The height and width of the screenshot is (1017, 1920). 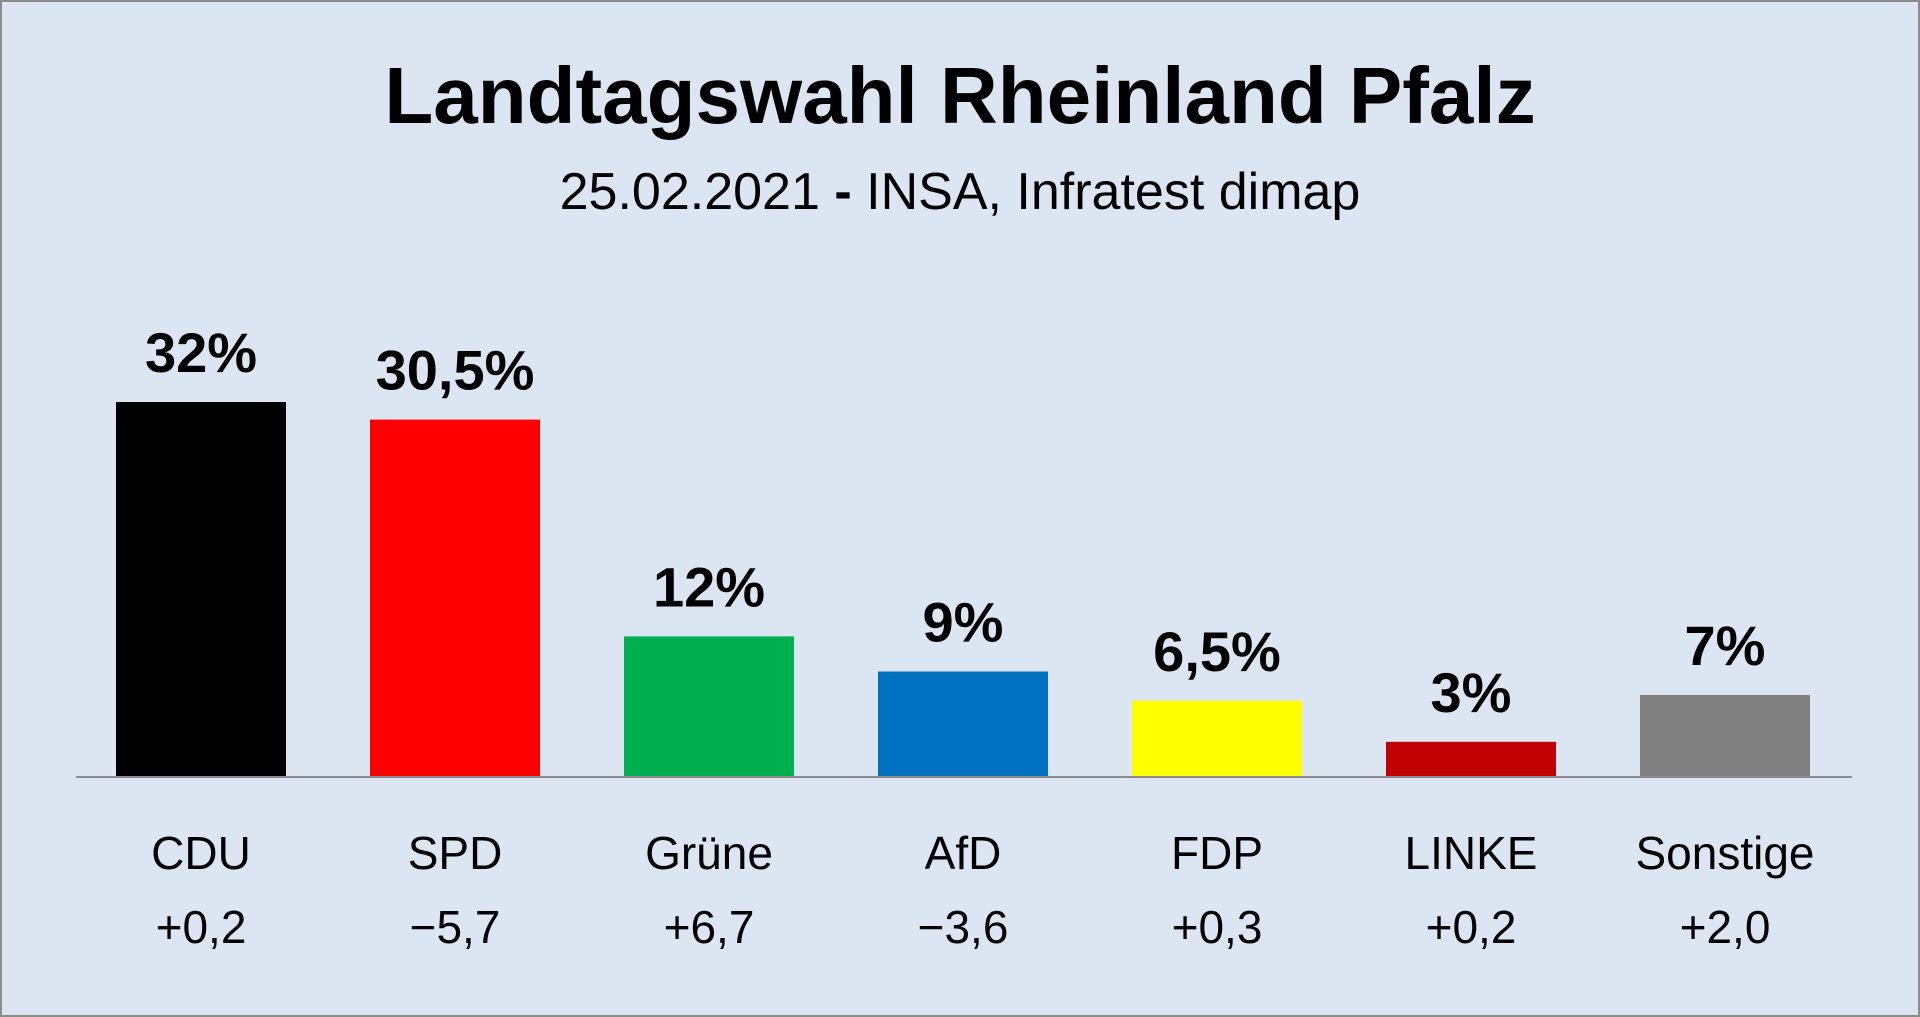 I want to click on bar-cdu, so click(x=201, y=589).